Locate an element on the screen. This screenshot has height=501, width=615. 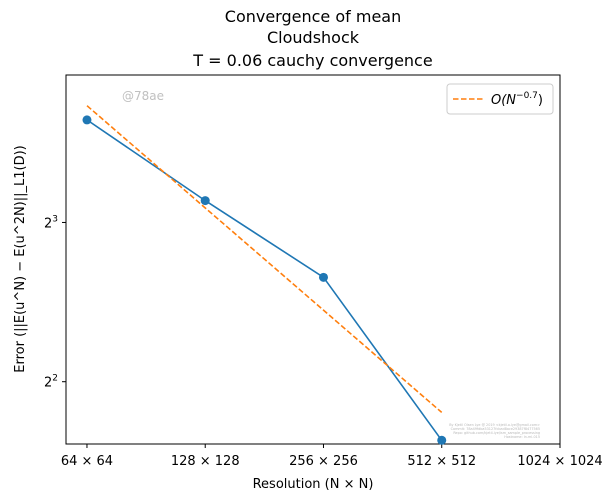
y-tick-label-1: 23 is located at coordinates (51, 222).